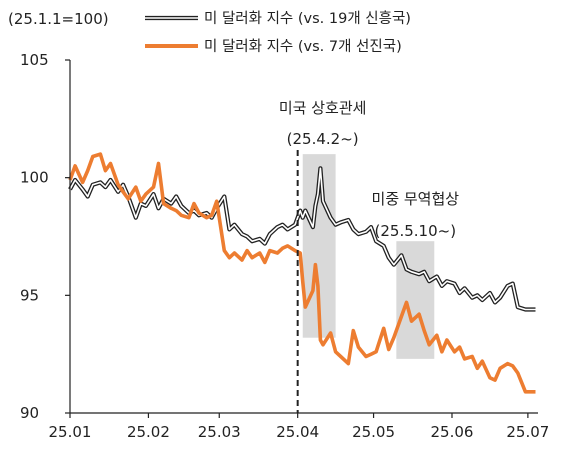  I want to click on x-tick-label: 25.01, so click(70, 432).